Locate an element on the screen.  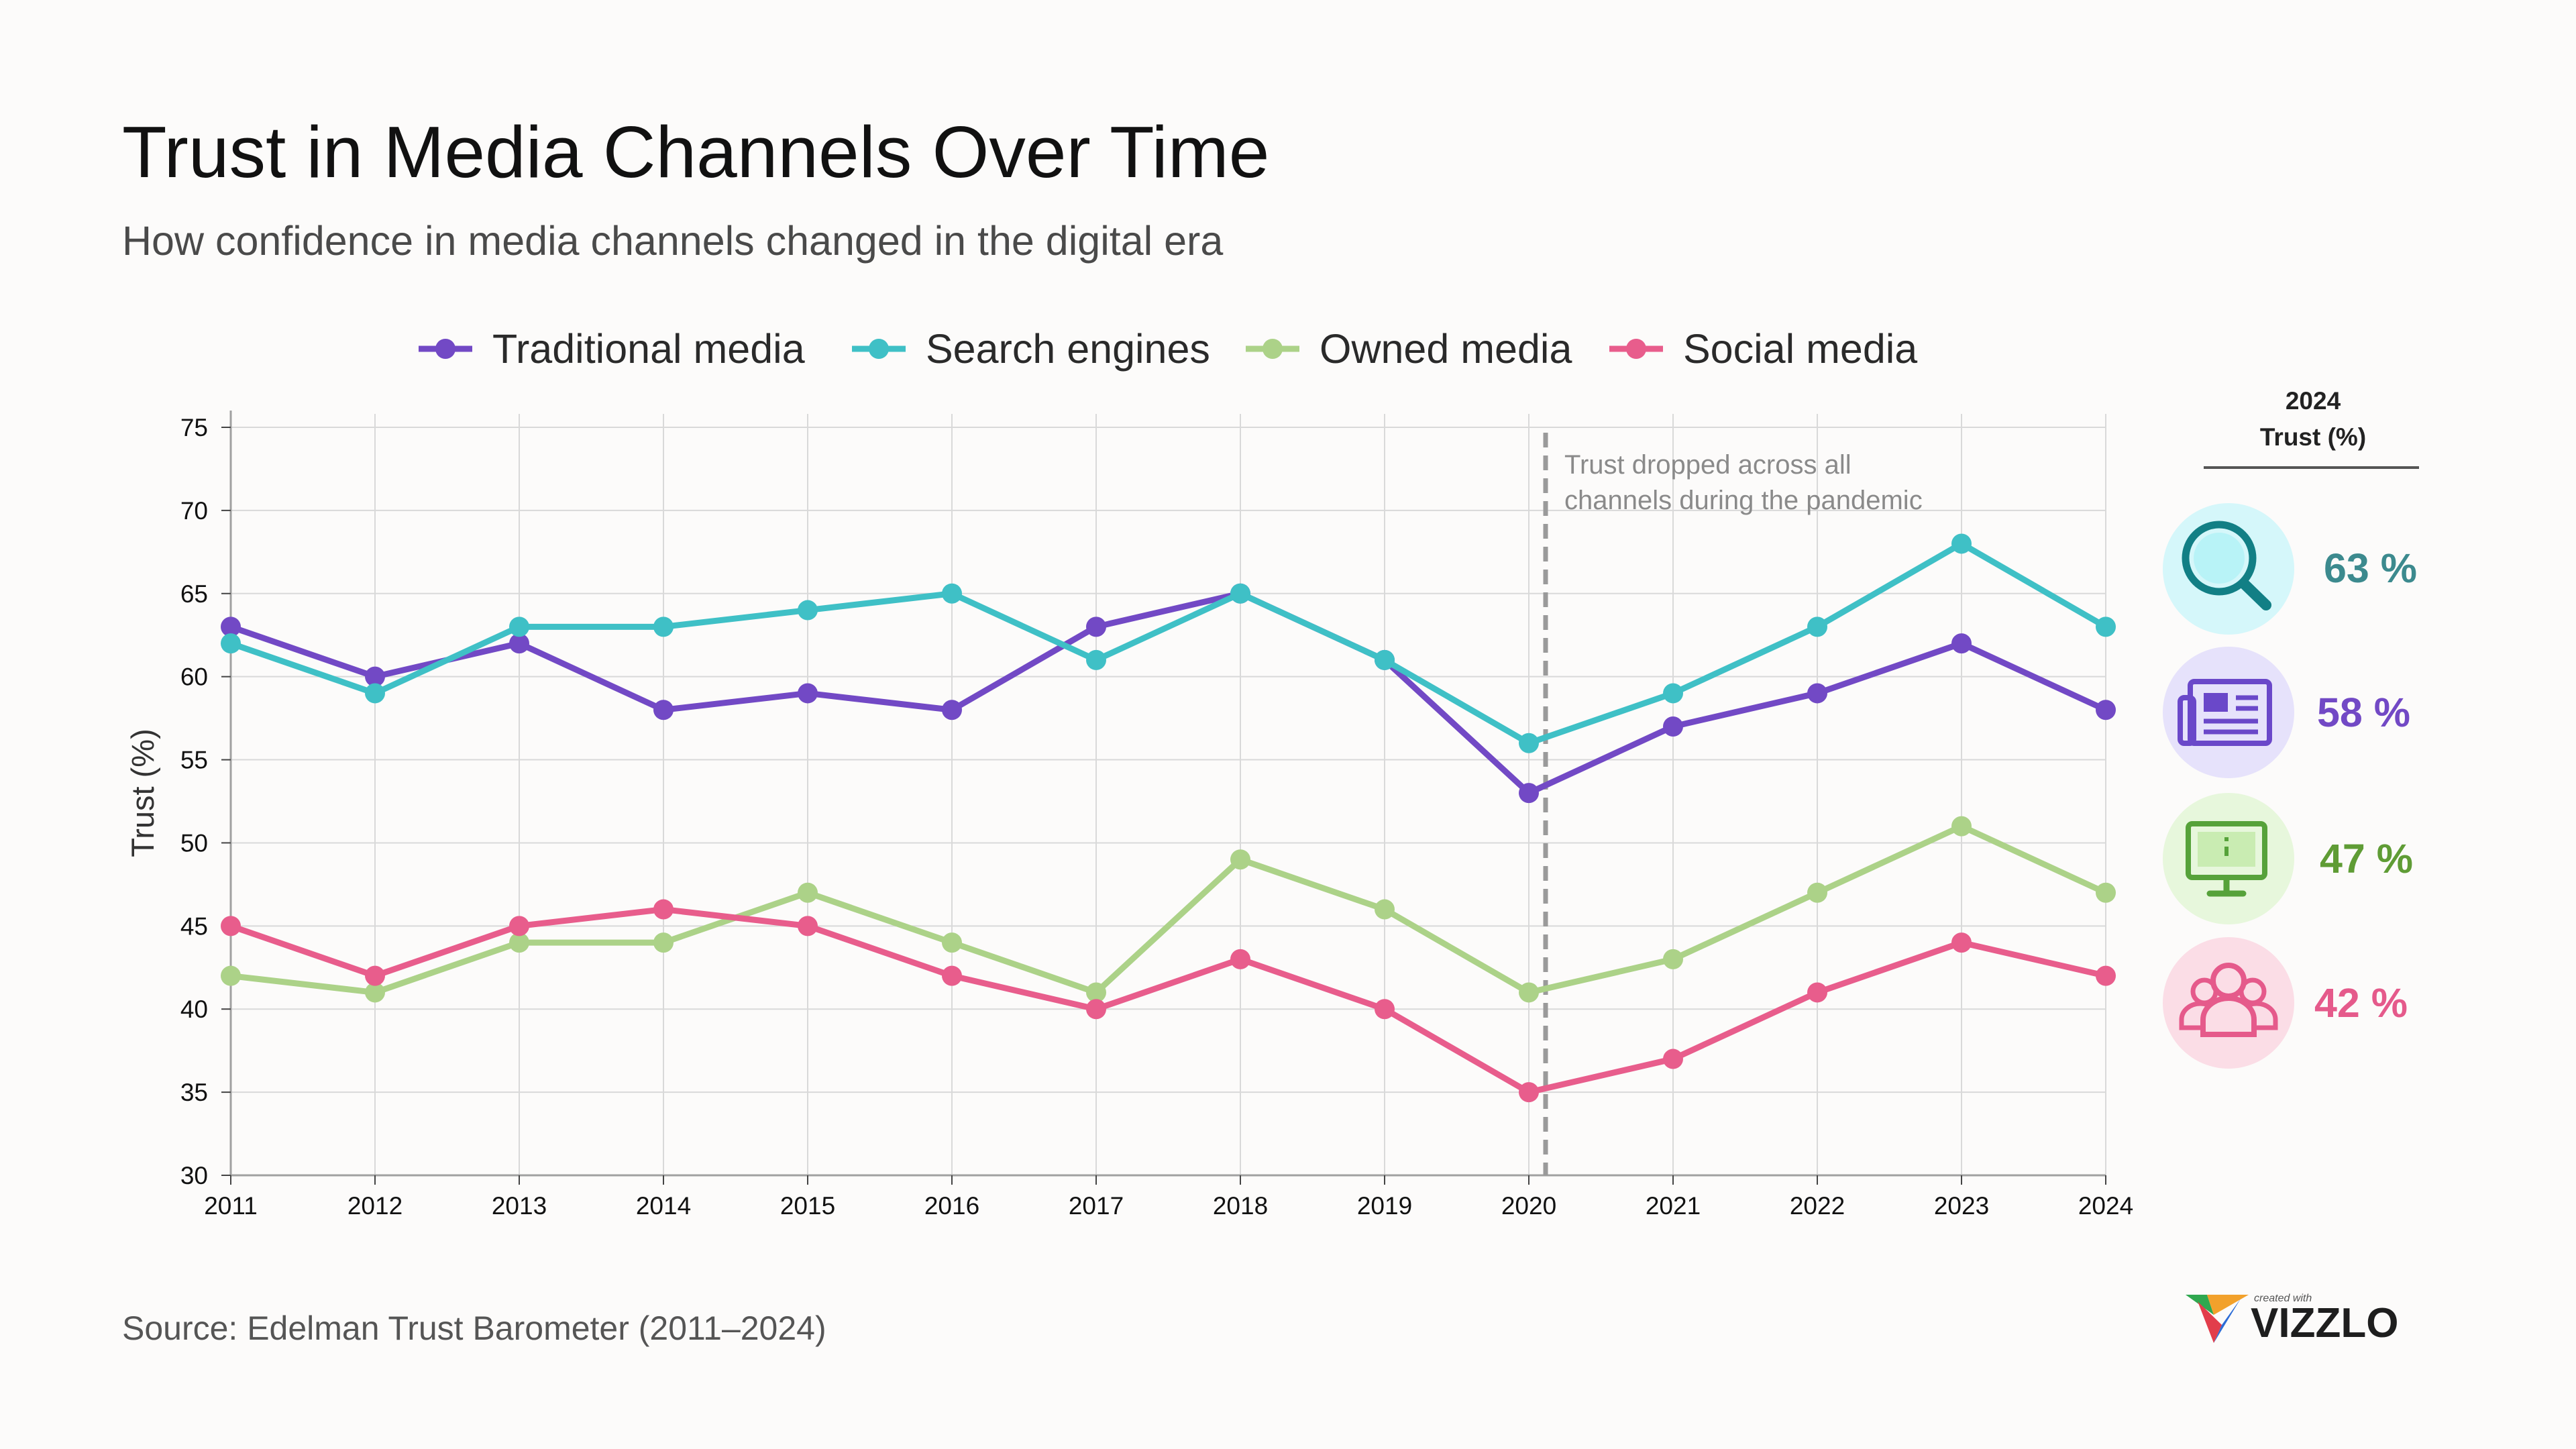
panel-value-owned: 47 % is located at coordinates (2366, 858).